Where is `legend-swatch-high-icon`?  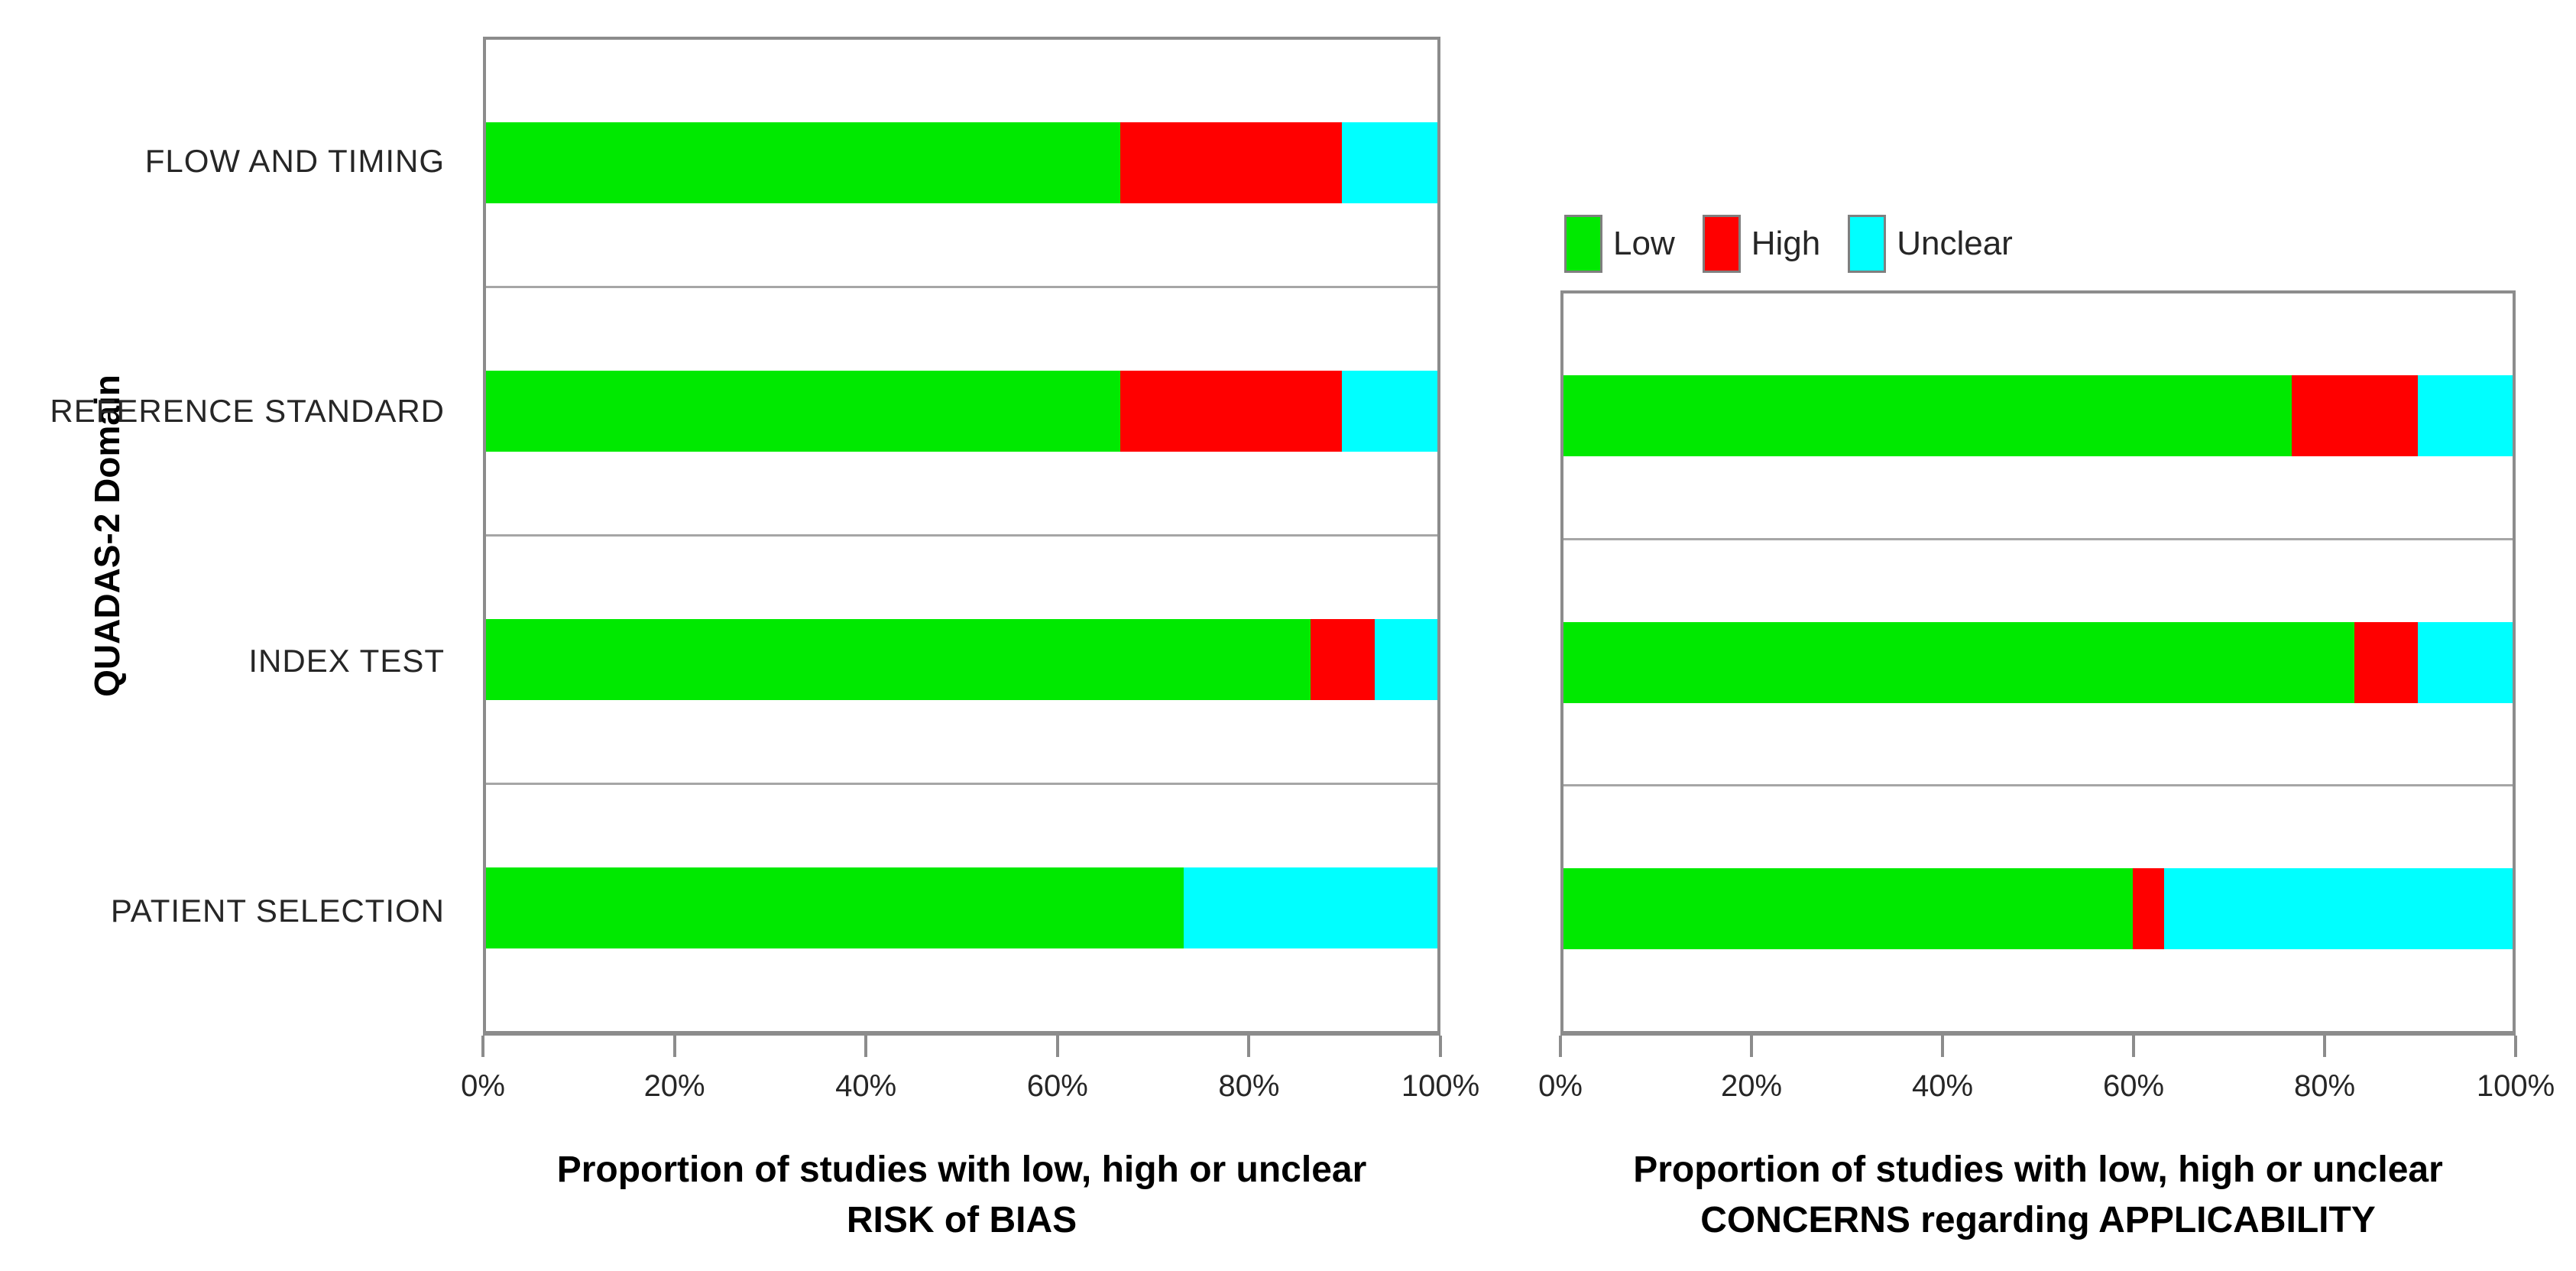
legend-swatch-high-icon is located at coordinates (1721, 244).